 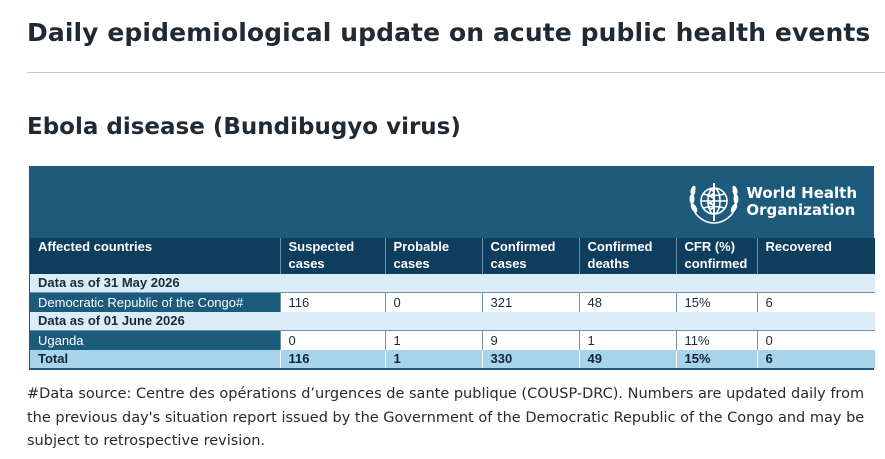 What do you see at coordinates (456, 72) in the screenshot?
I see `title-divider` at bounding box center [456, 72].